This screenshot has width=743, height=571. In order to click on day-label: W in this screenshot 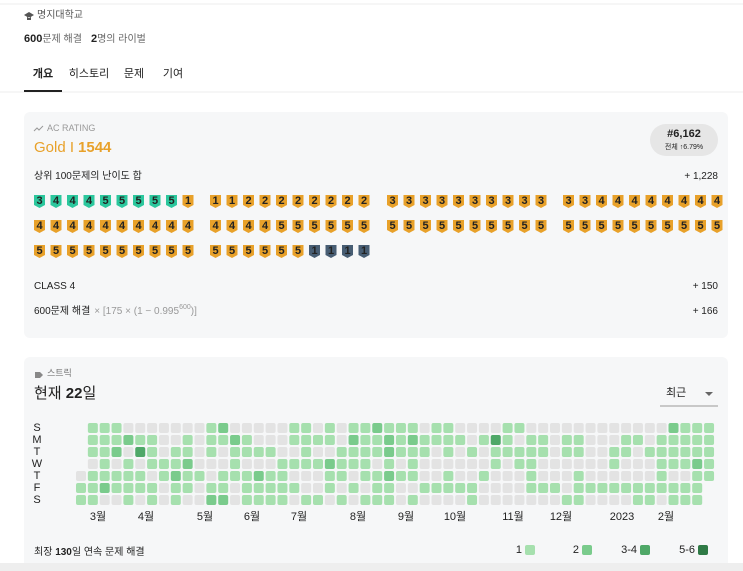, I will do `click(37, 464)`.